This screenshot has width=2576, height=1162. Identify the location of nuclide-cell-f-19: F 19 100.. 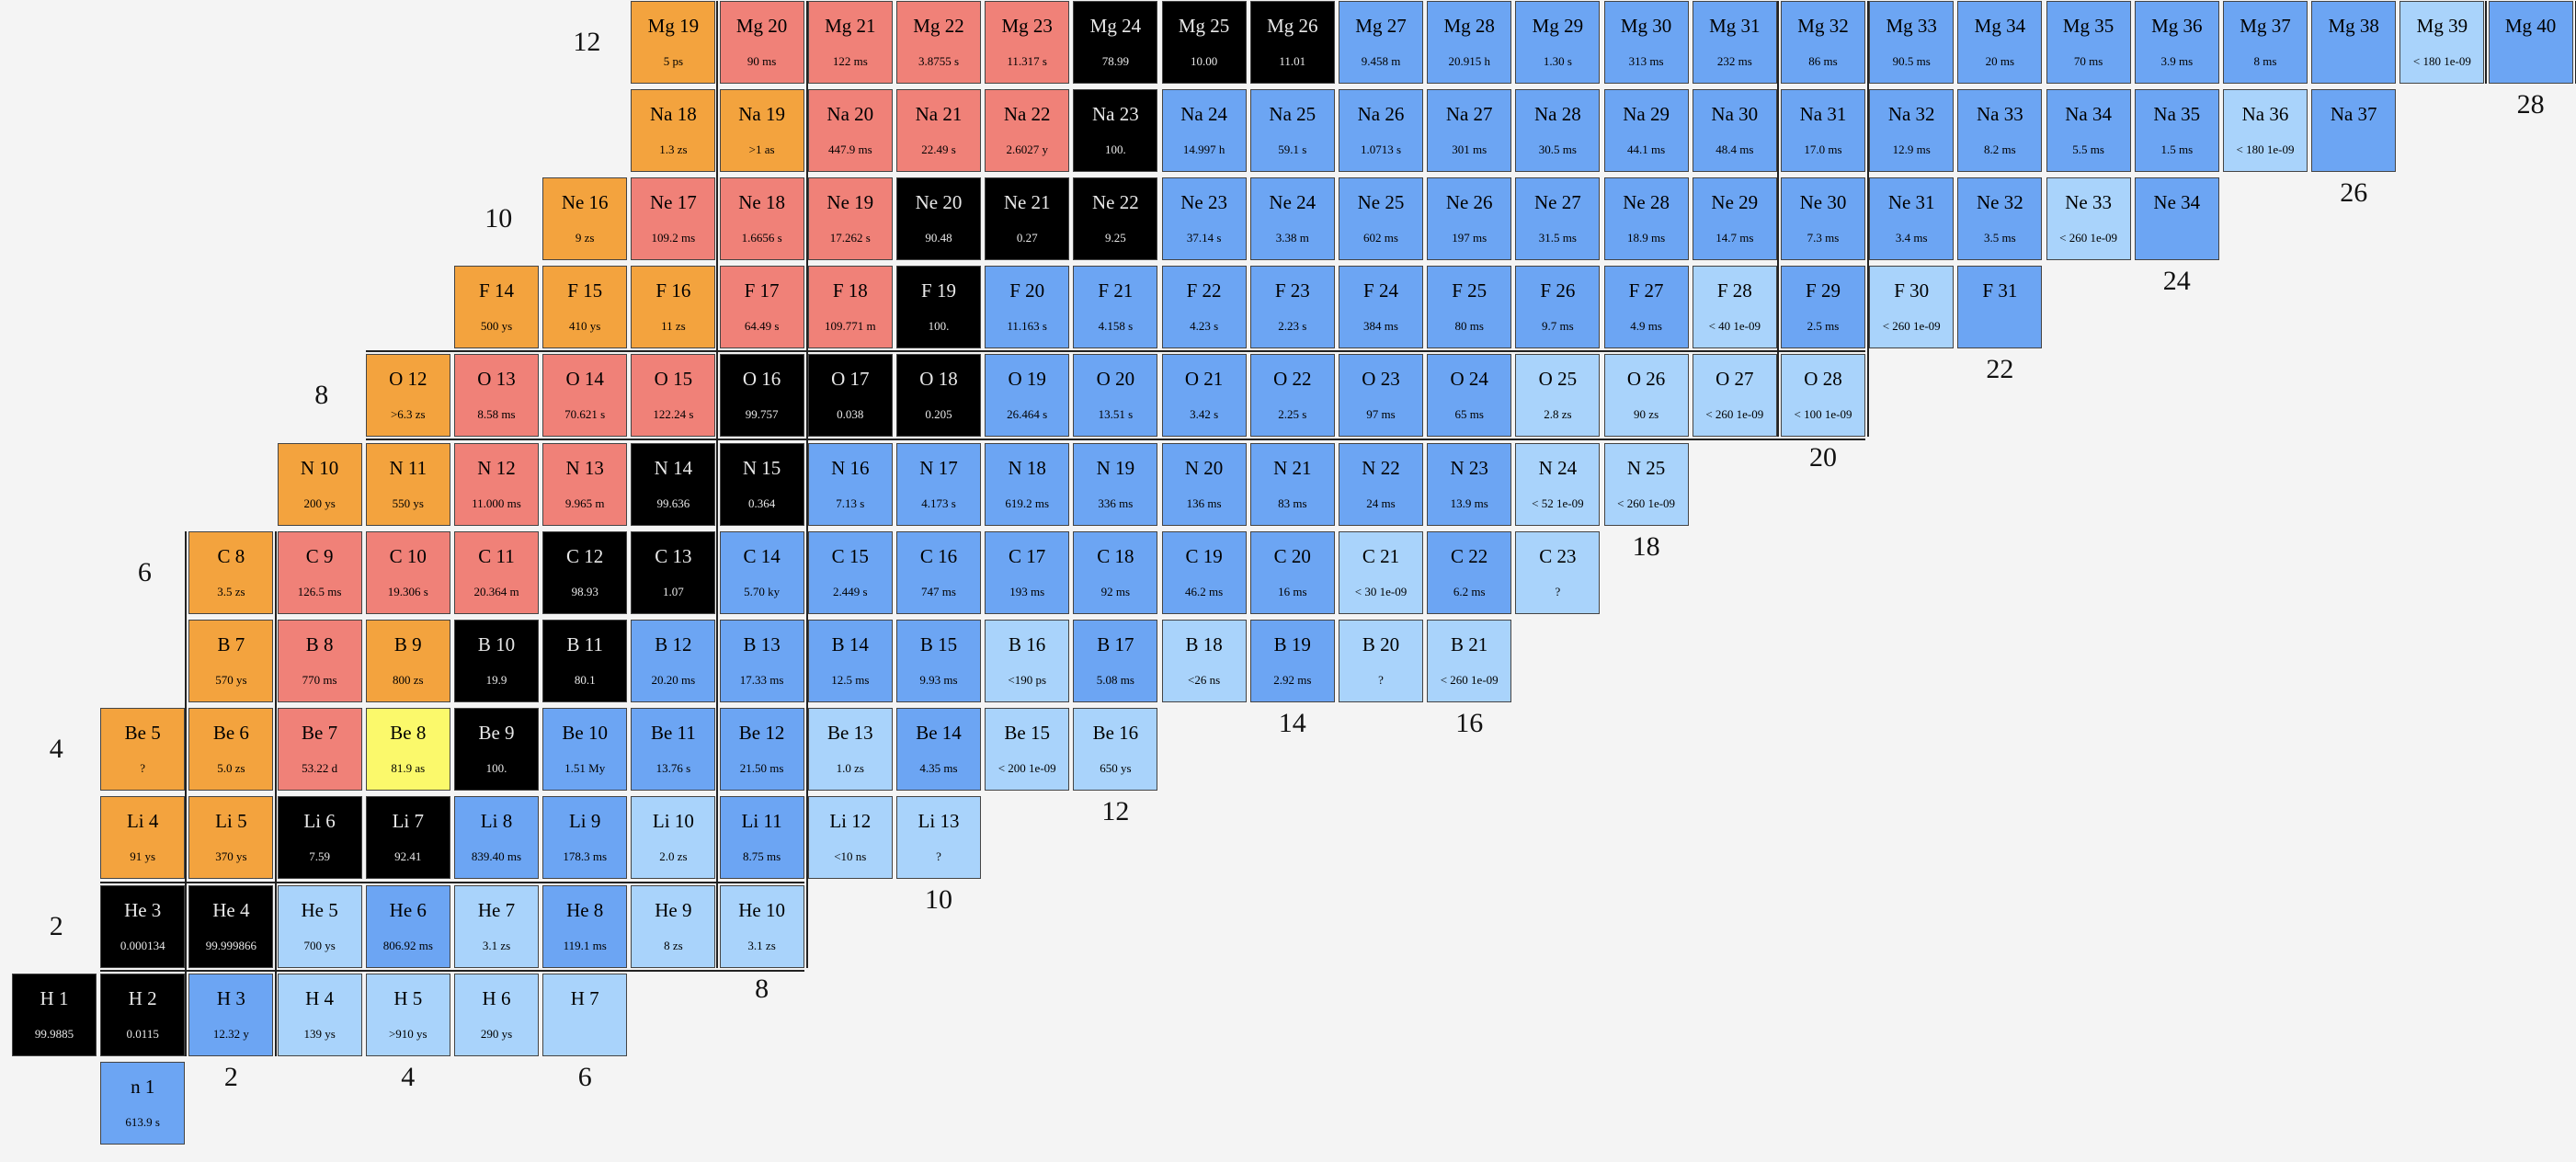
(938, 307).